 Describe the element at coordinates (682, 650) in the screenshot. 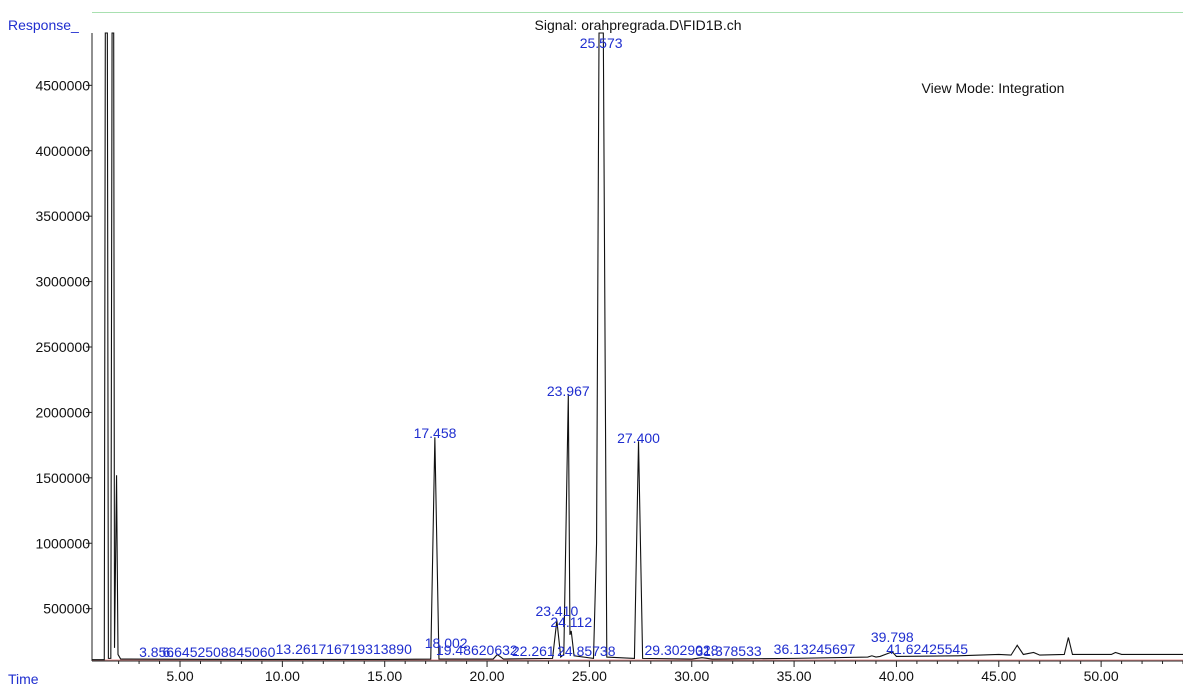

I see `peak-label: 29.3029028` at that location.